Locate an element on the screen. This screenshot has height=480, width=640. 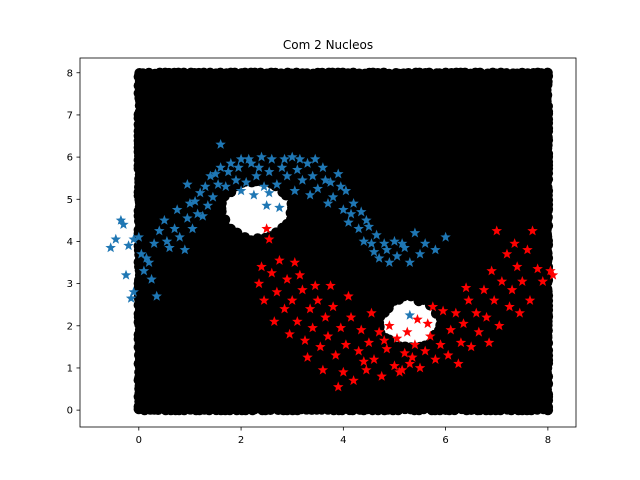
background-point is located at coordinates (225, 219).